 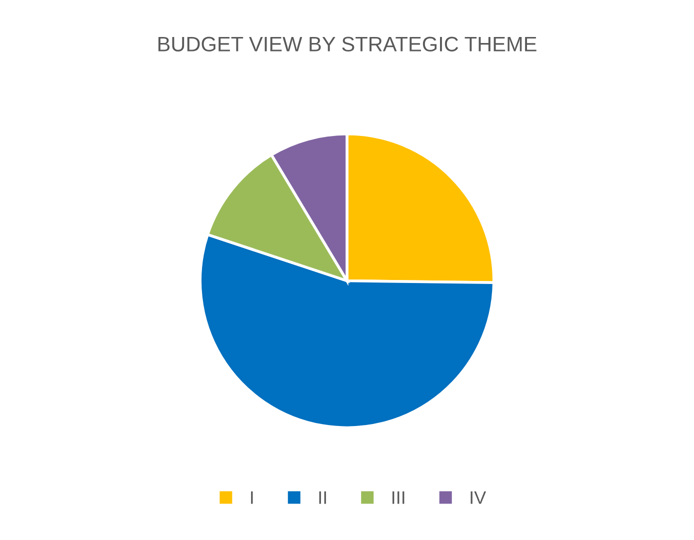 I want to click on legend-label: I, so click(x=252, y=497).